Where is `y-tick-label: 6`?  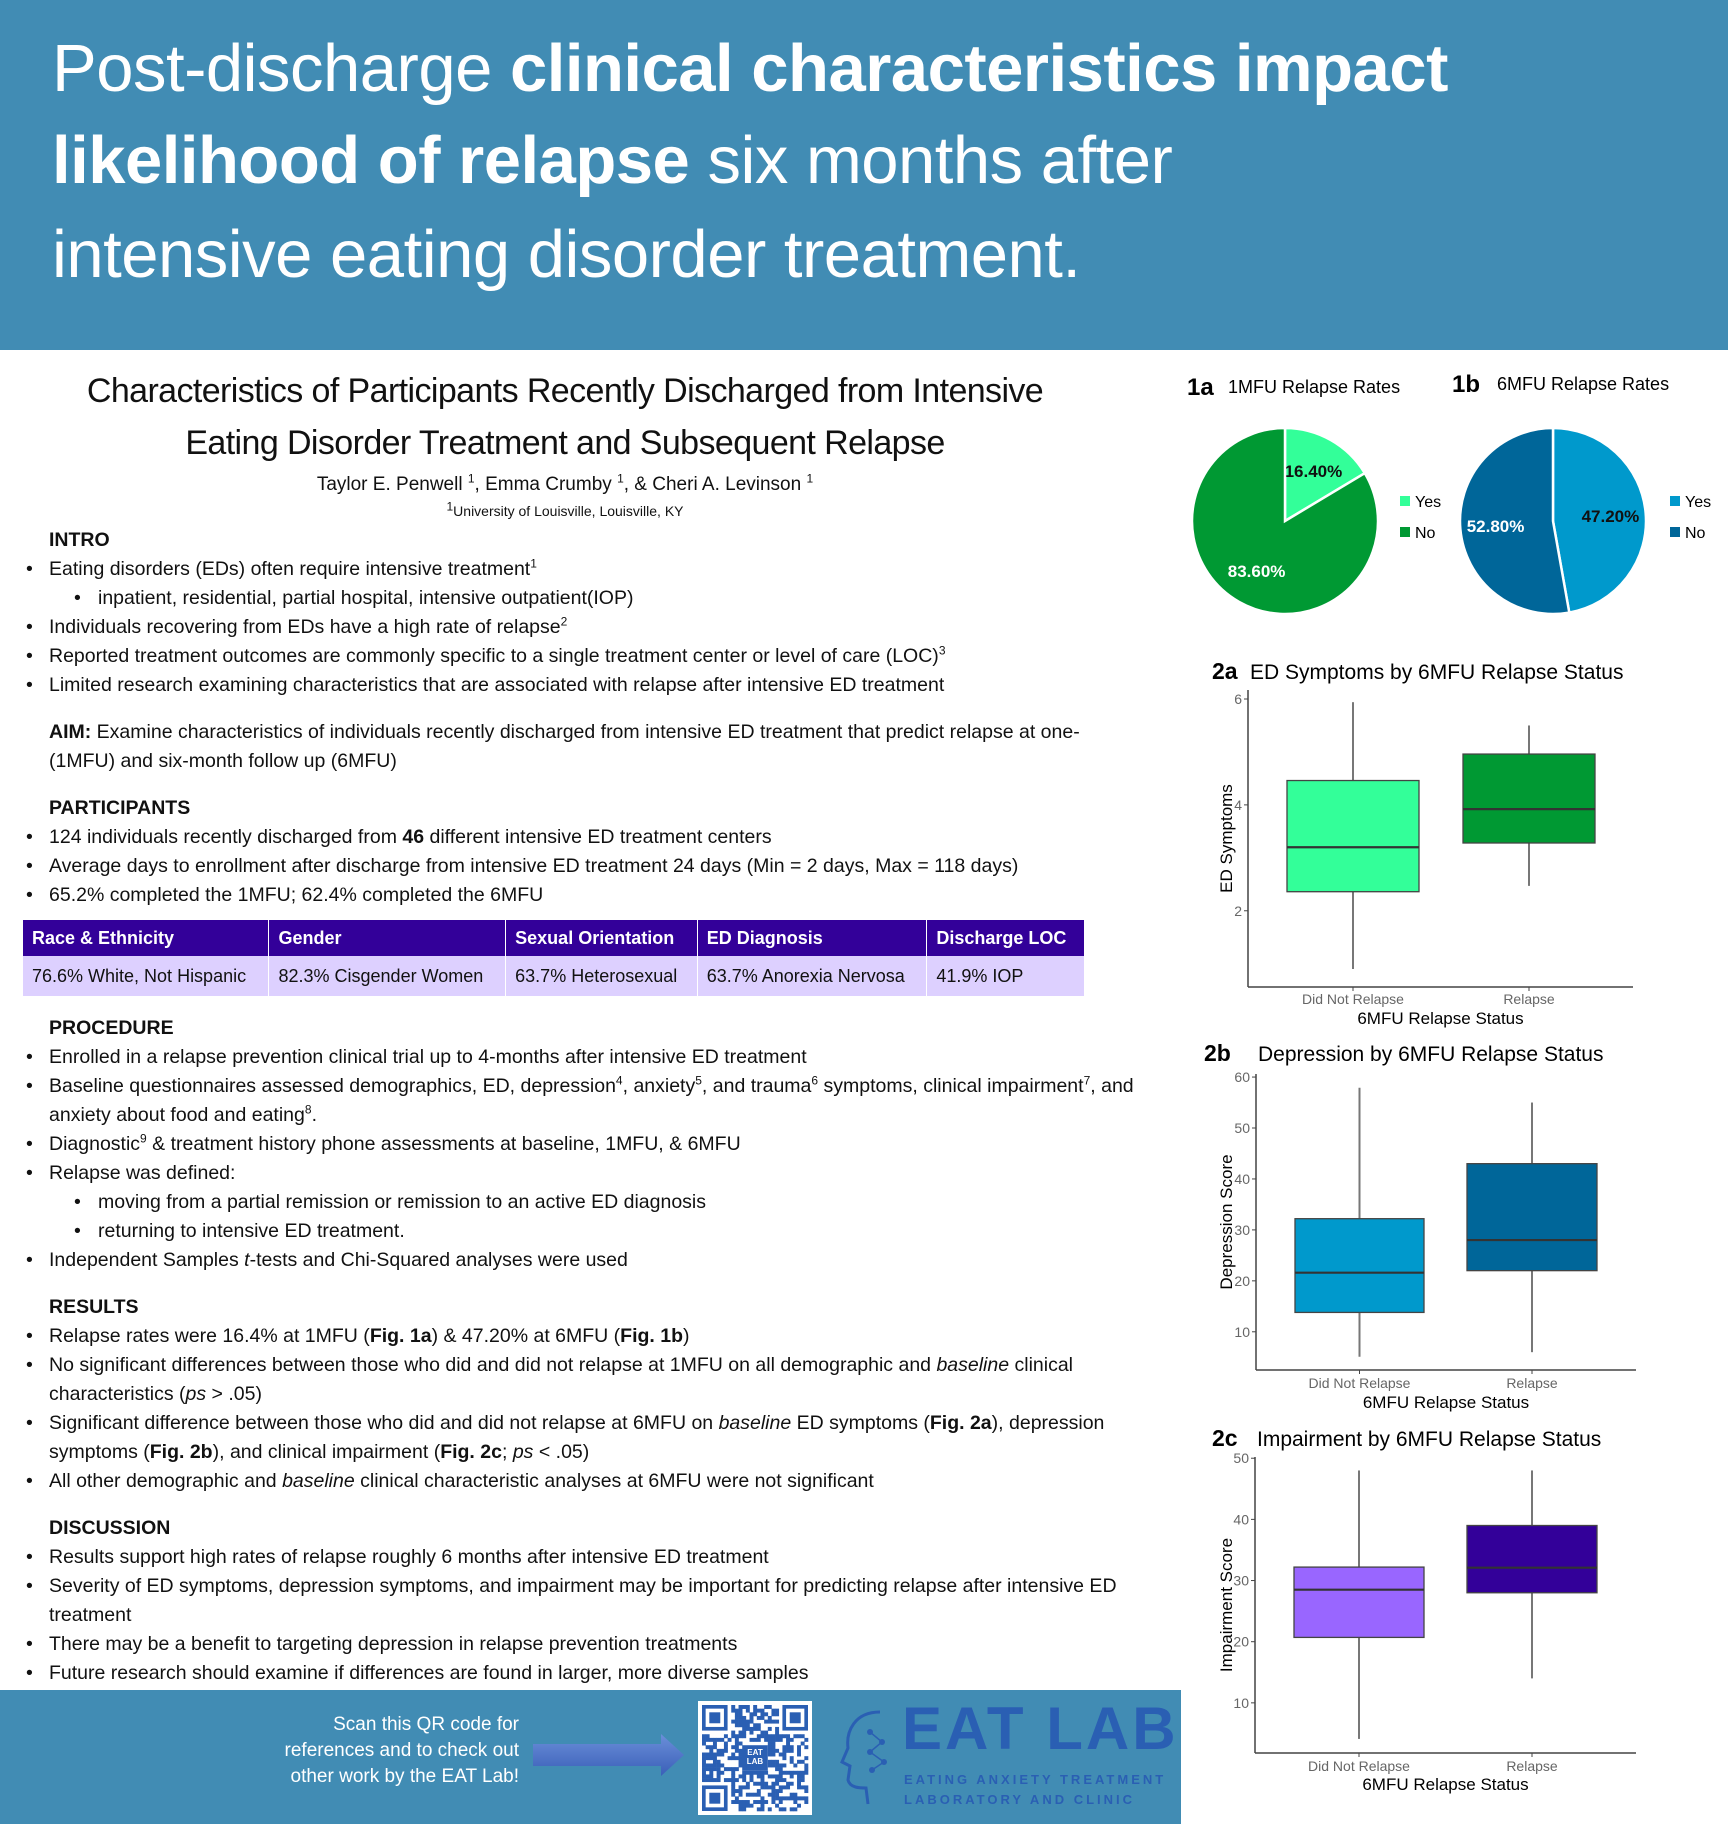 y-tick-label: 6 is located at coordinates (1238, 699).